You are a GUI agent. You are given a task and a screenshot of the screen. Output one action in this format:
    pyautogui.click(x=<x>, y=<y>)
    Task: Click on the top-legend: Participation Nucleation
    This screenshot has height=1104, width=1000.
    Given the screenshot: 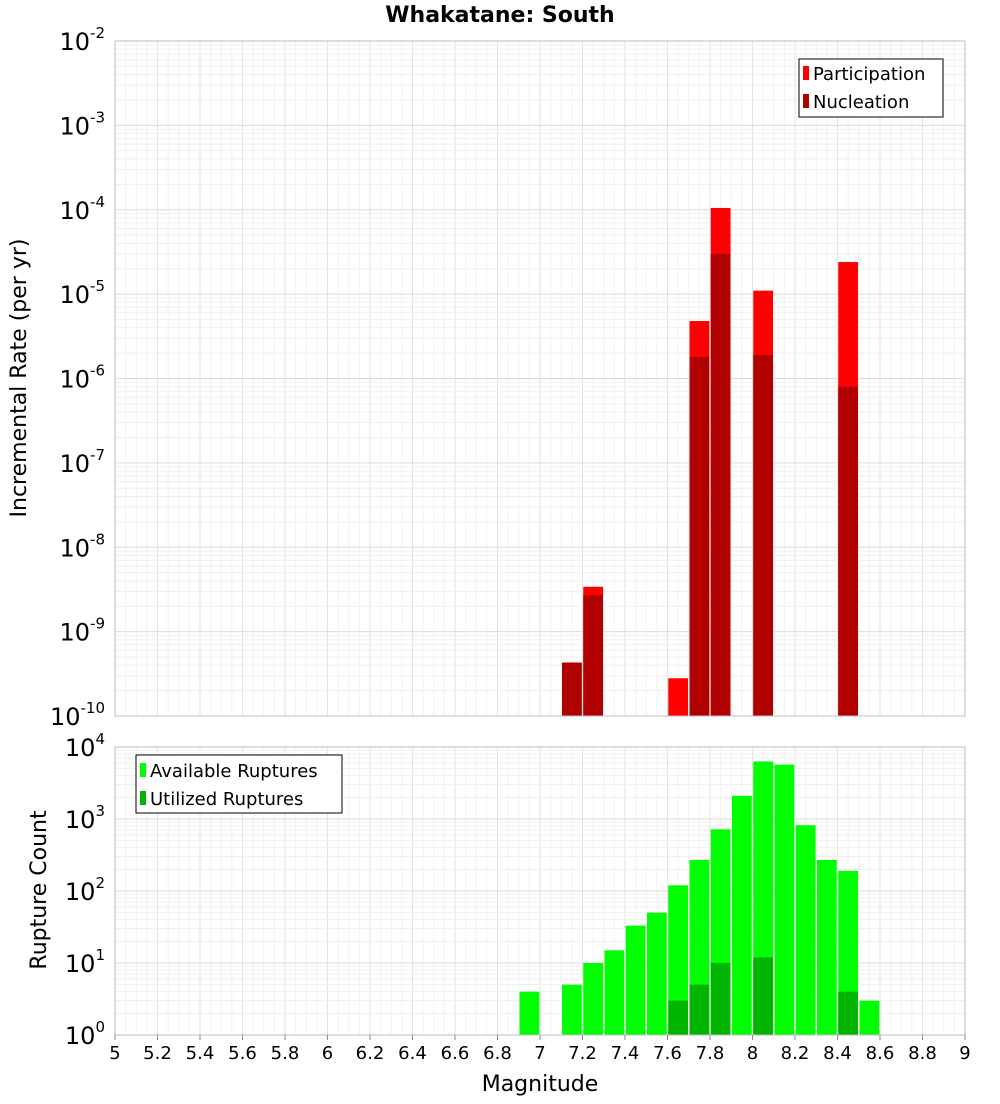 What is the action you would take?
    pyautogui.click(x=871, y=88)
    